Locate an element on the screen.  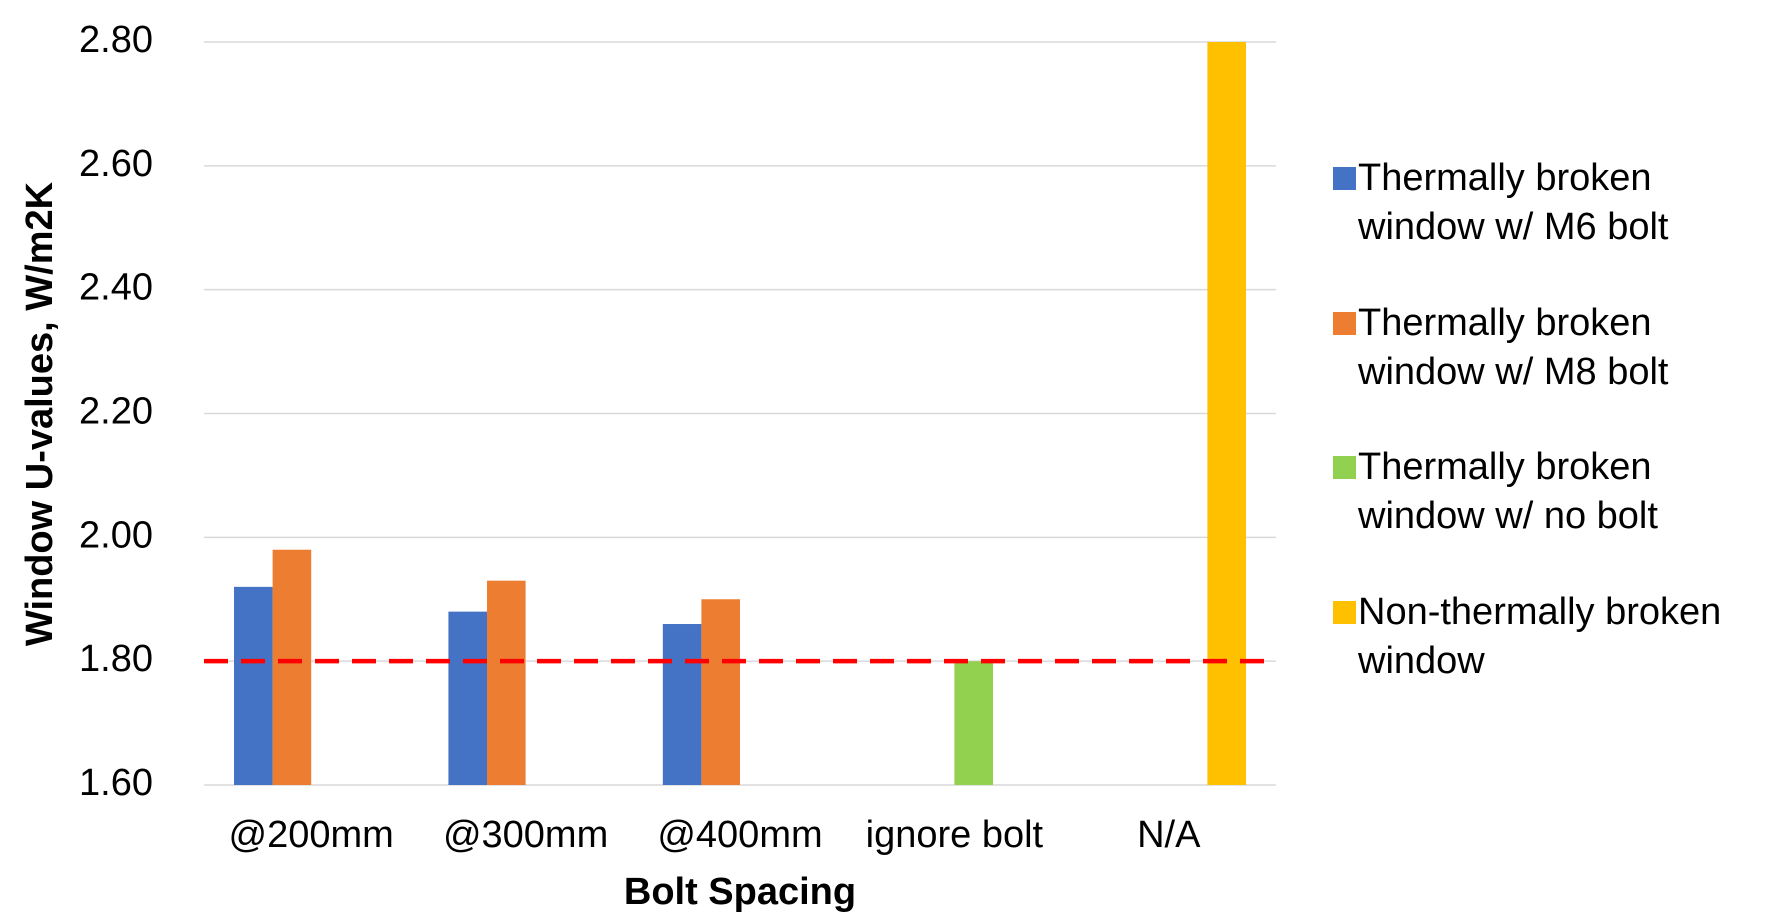
y-tick-label: 2.20 is located at coordinates (116, 412).